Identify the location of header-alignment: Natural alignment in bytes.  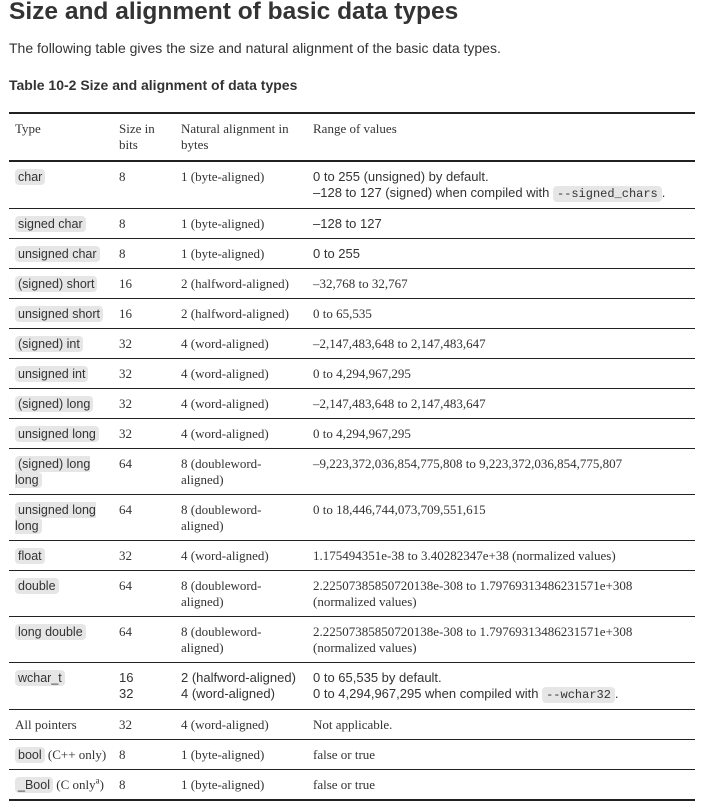
(241, 137).